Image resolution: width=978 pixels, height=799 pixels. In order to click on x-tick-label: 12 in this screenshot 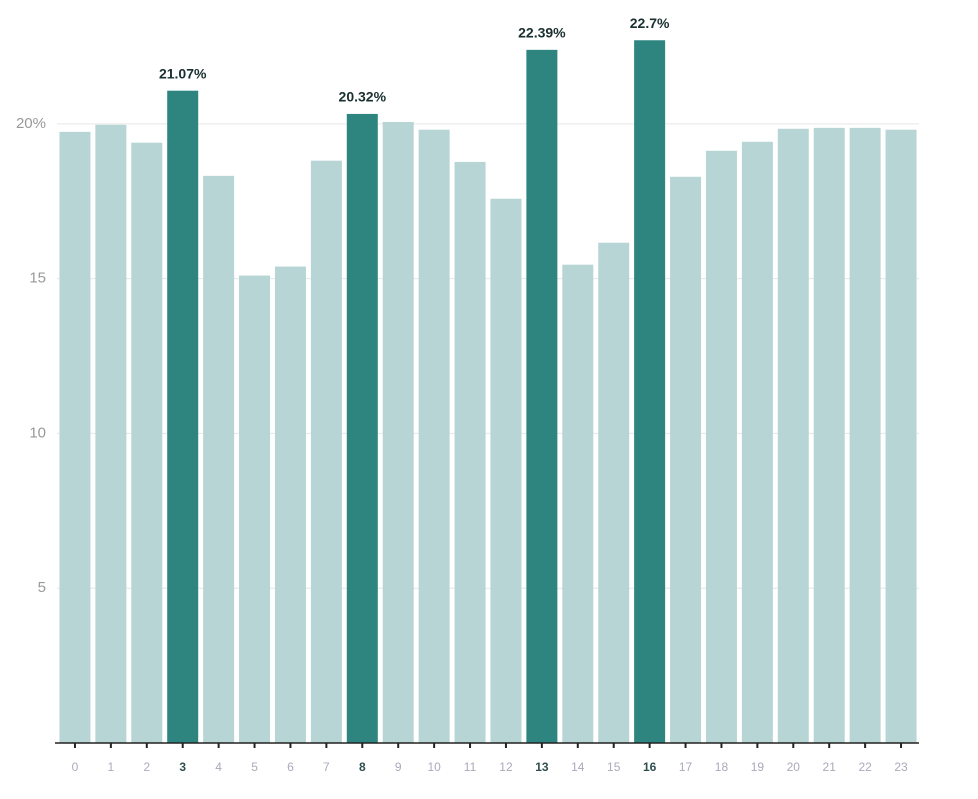, I will do `click(506, 767)`.